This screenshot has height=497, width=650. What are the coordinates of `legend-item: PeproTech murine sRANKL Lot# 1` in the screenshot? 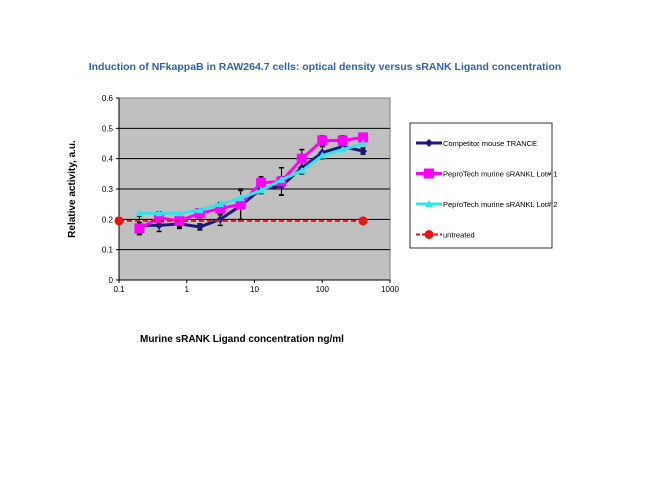 It's located at (486, 173).